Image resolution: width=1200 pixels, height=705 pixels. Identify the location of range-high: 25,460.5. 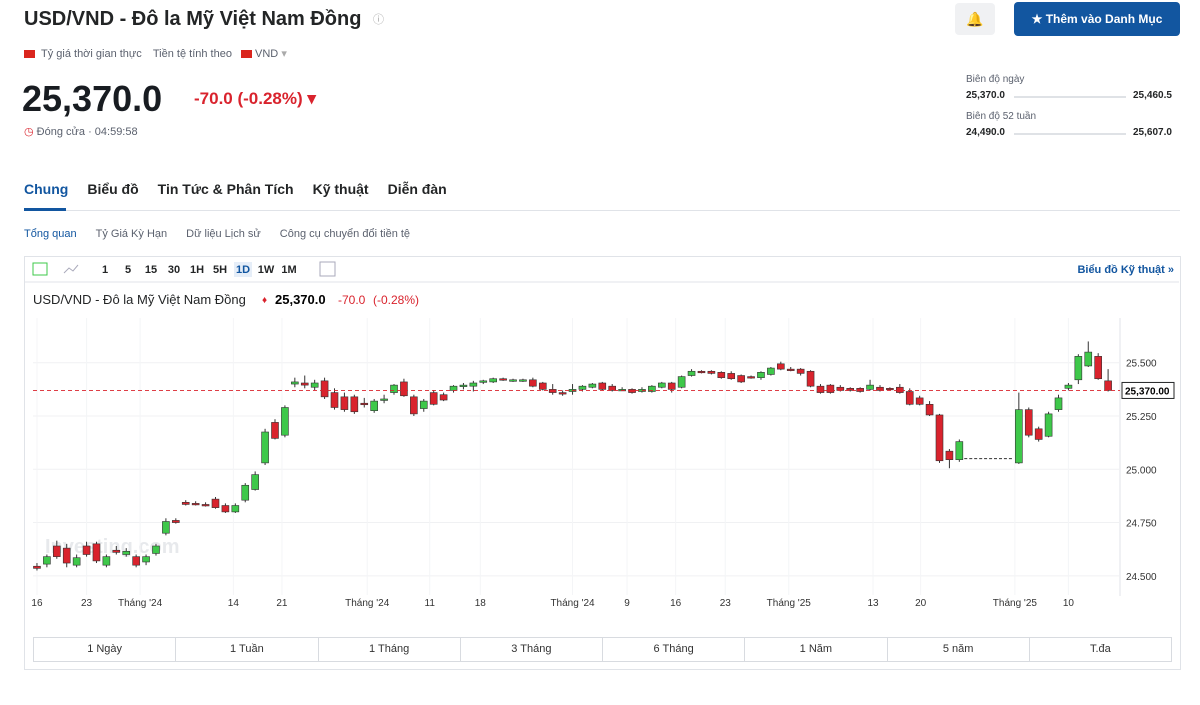
(1152, 95).